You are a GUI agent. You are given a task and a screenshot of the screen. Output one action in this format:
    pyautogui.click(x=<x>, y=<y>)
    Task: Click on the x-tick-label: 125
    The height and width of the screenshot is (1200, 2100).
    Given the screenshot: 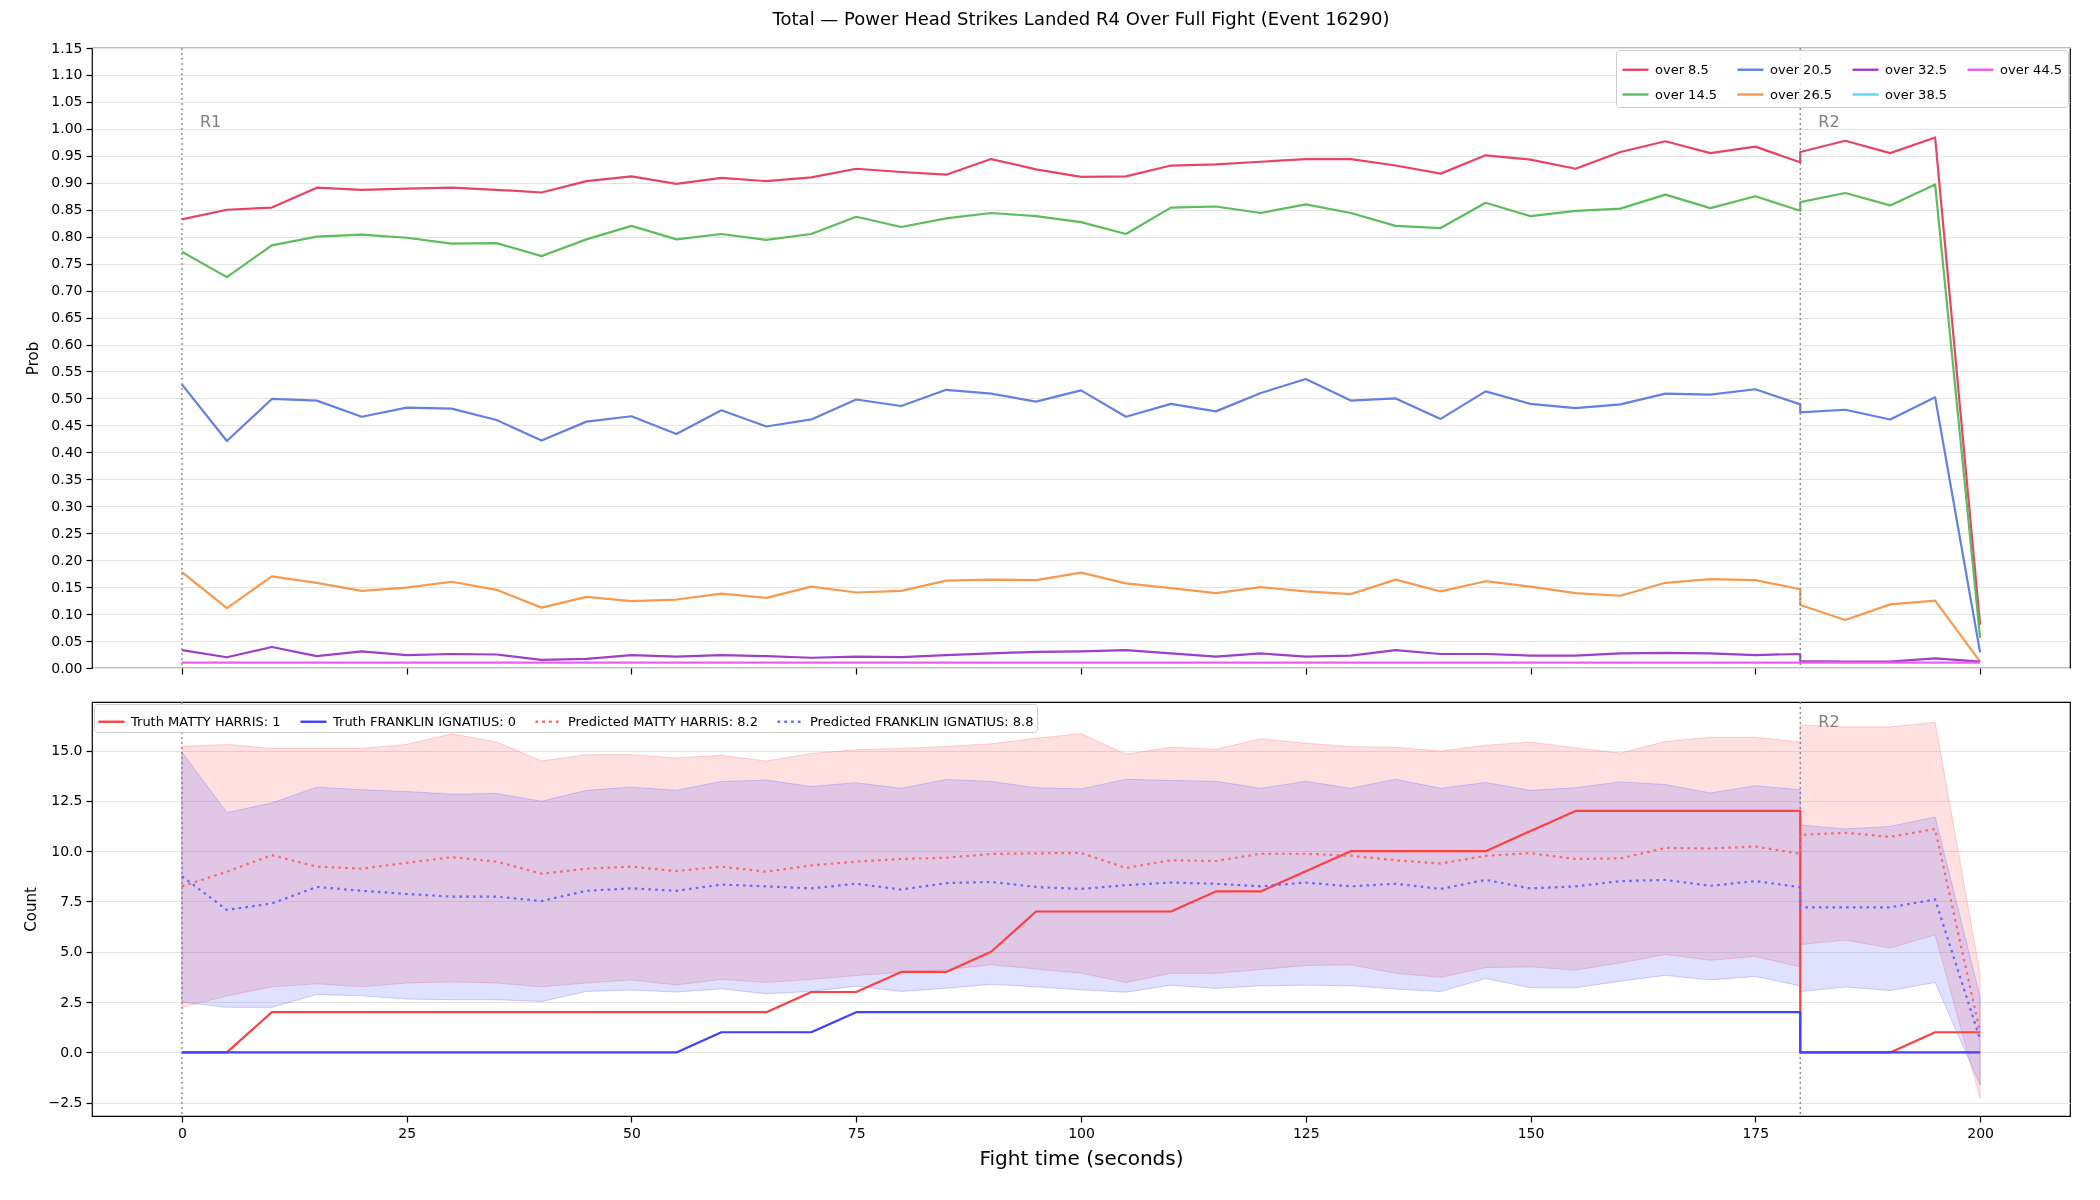 What is the action you would take?
    pyautogui.click(x=1306, y=1132)
    